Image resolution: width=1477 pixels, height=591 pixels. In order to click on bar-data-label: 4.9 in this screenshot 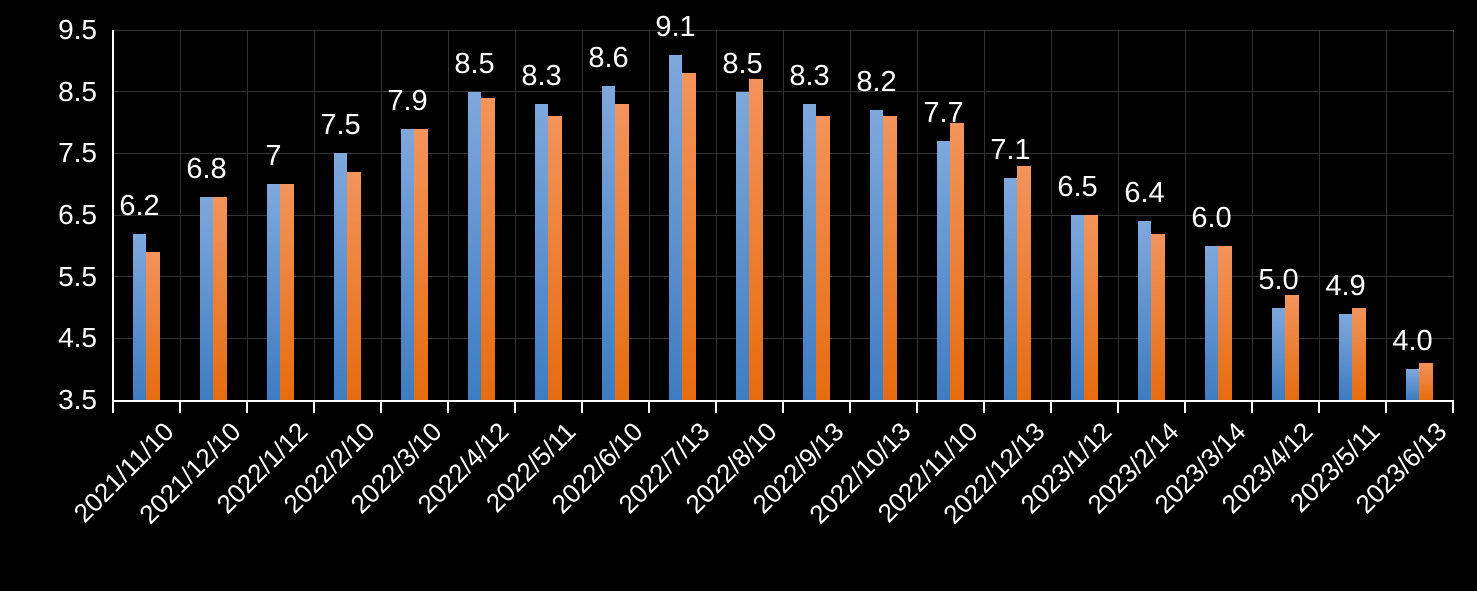, I will do `click(1345, 285)`.